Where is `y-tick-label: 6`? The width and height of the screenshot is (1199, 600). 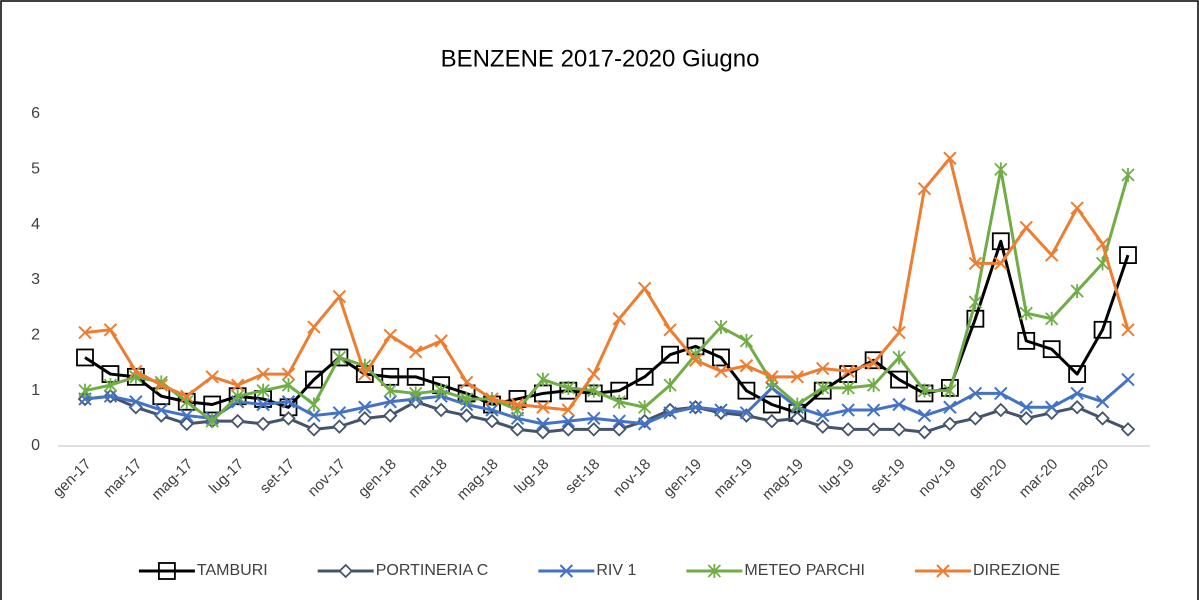
y-tick-label: 6 is located at coordinates (35, 113).